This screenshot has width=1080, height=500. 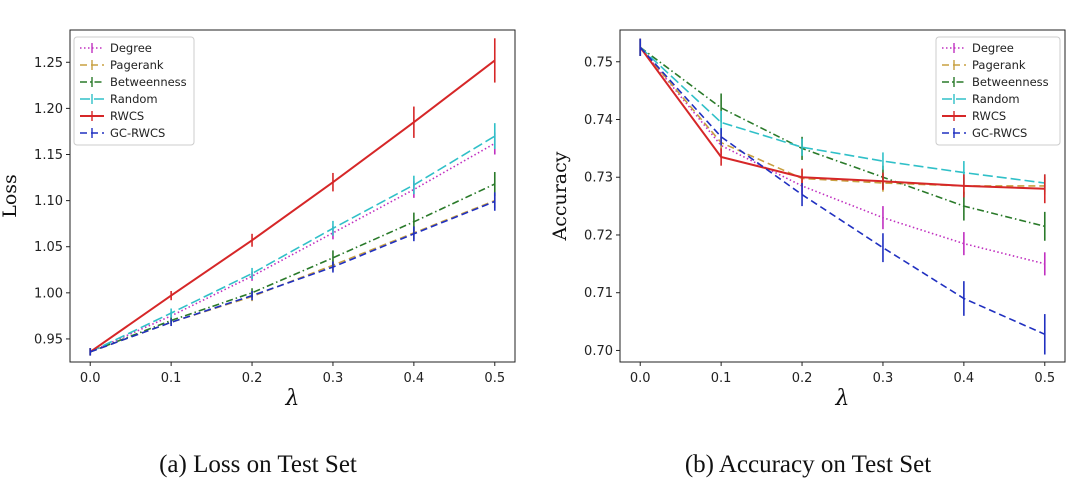 I want to click on y-tick-label: 1.15, so click(x=48, y=155).